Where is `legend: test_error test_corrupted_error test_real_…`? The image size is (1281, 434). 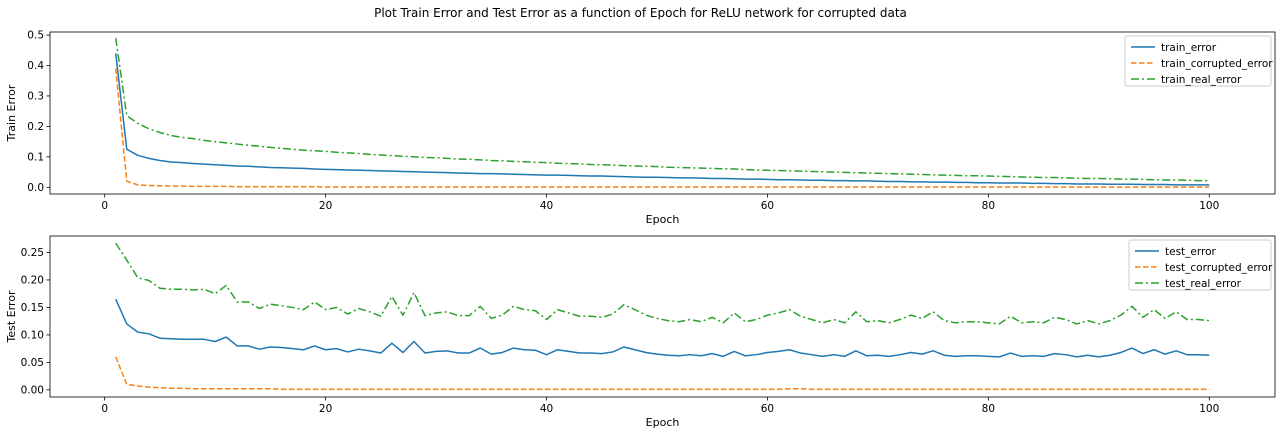
legend: test_error test_corrupted_error test_real_… is located at coordinates (1200, 265).